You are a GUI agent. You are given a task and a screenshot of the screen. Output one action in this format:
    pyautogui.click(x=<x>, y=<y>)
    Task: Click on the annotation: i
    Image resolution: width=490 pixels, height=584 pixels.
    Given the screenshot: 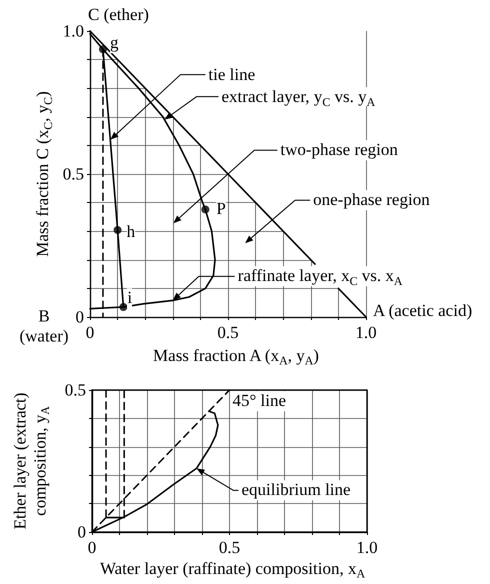 What is the action you would take?
    pyautogui.click(x=129, y=298)
    